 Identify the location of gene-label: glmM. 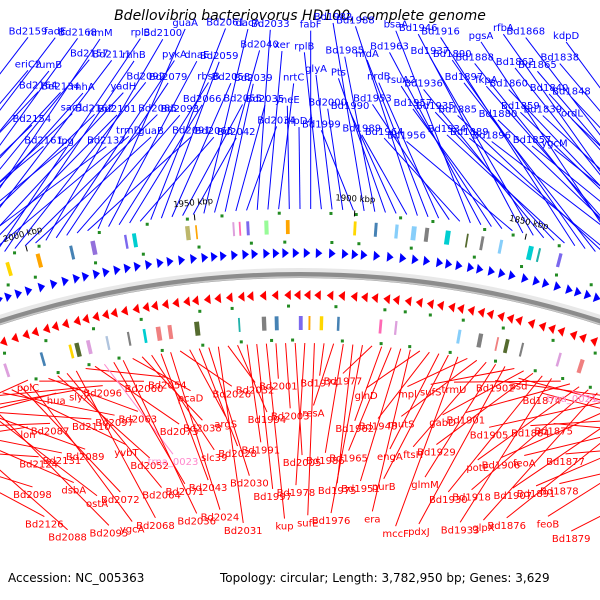
(425, 485).